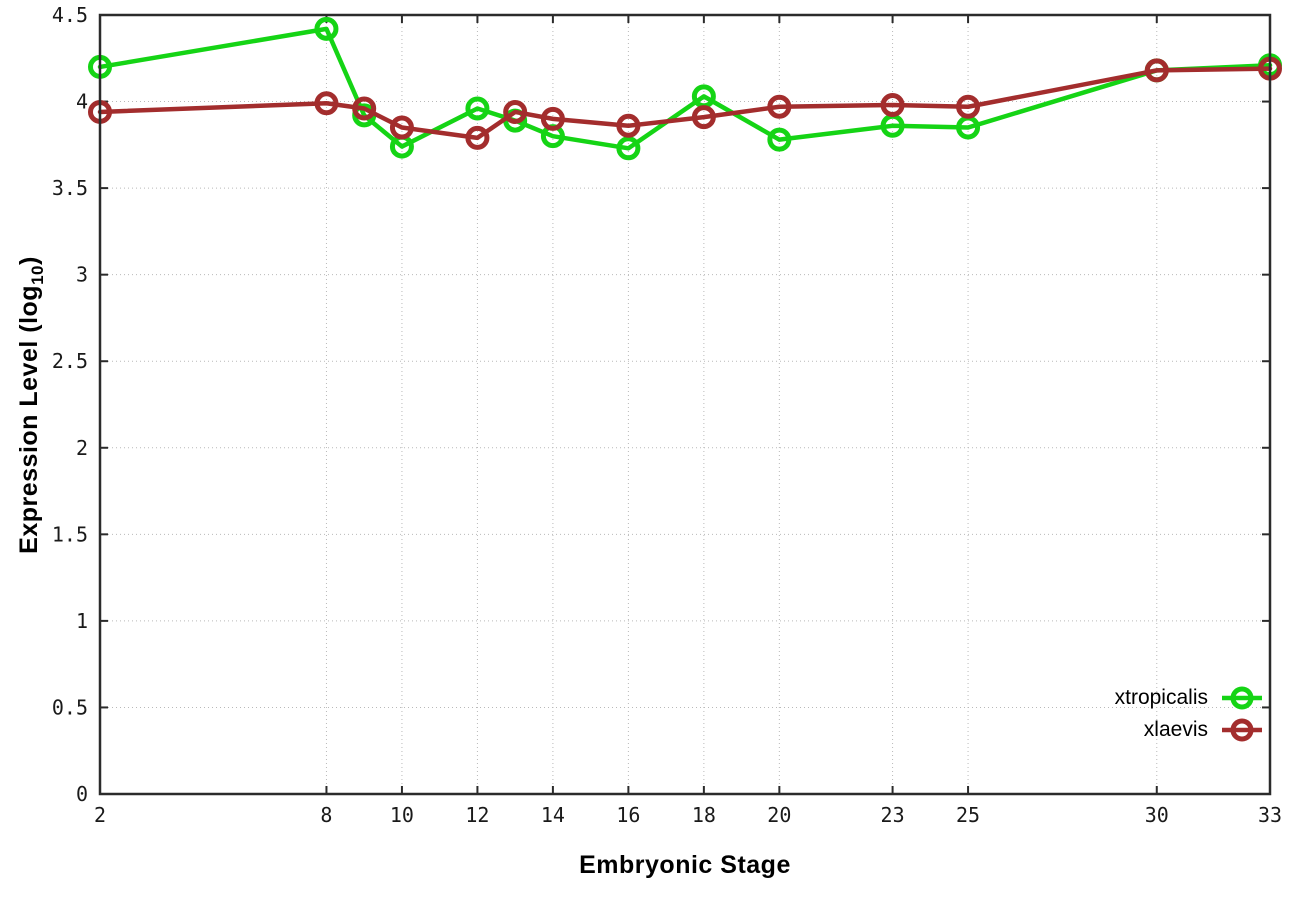  Describe the element at coordinates (893, 815) in the screenshot. I see `x-tick-label: 23` at that location.